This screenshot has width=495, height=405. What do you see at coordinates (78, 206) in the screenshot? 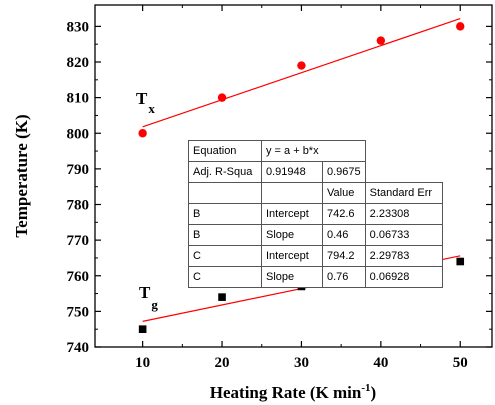
I see `y-tick-label: 780` at bounding box center [78, 206].